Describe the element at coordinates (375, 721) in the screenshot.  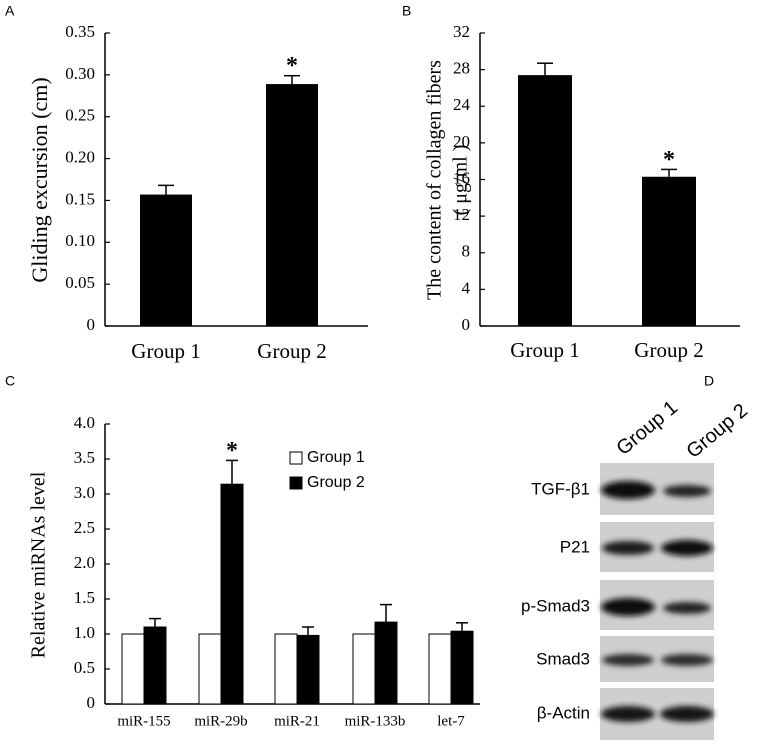
I see `x-tick-label: miR-133b` at that location.